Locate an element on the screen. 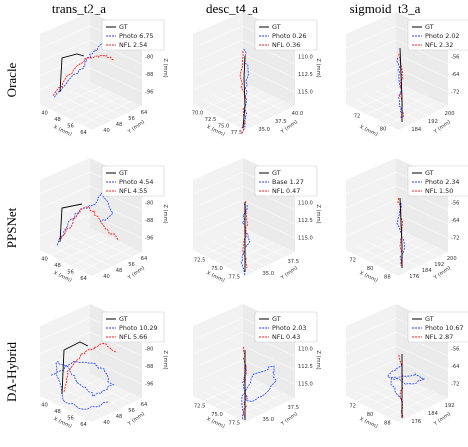  z-tick-label: -72 is located at coordinates (455, 384).